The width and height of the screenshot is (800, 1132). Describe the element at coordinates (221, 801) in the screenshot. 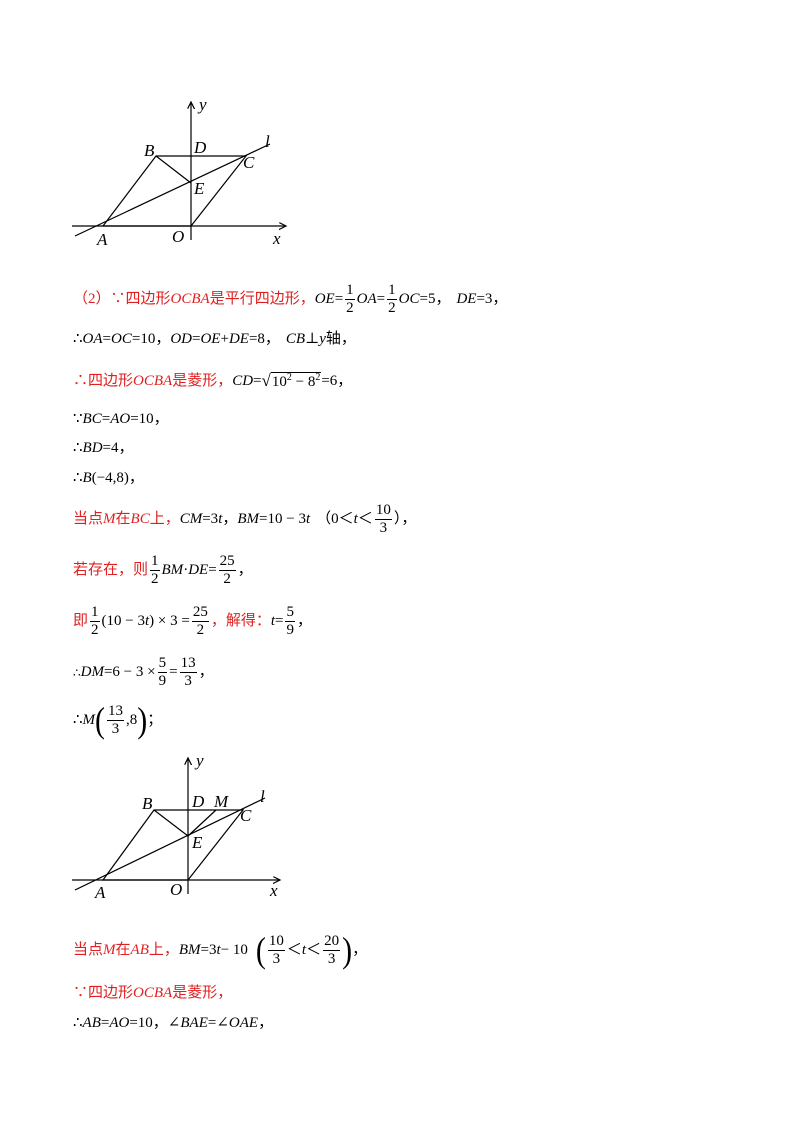

I see `label-m: M` at that location.